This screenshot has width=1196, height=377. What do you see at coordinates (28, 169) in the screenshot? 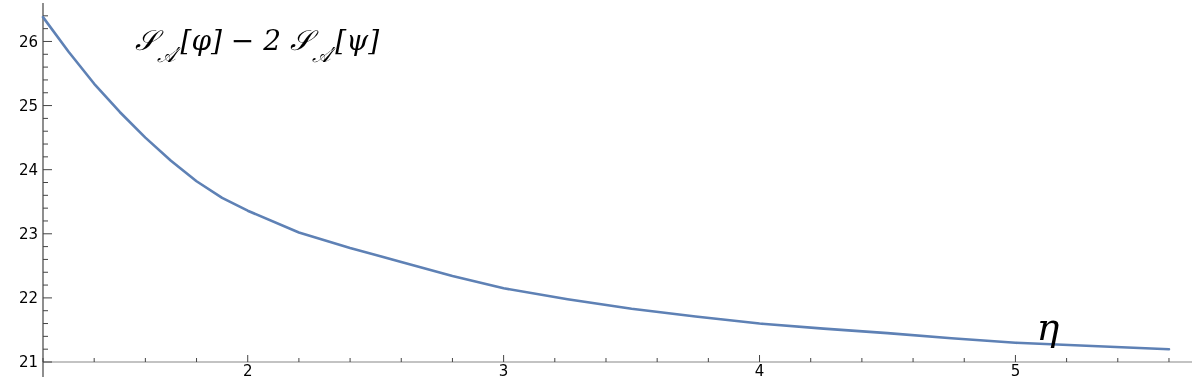
I see `y-tick-label: 24` at bounding box center [28, 169].